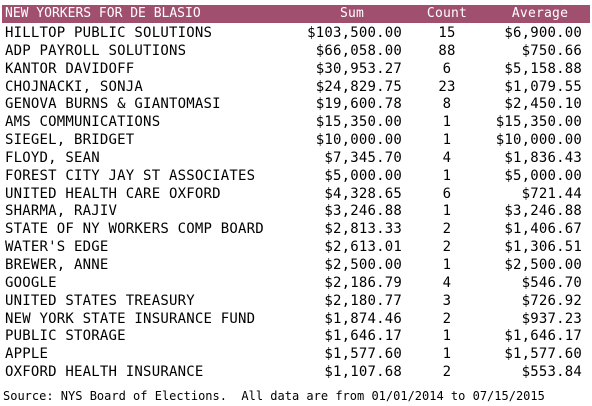 This screenshot has height=406, width=592. I want to click on row-name: OXFORD HEALTH INSURANCE, so click(104, 372).